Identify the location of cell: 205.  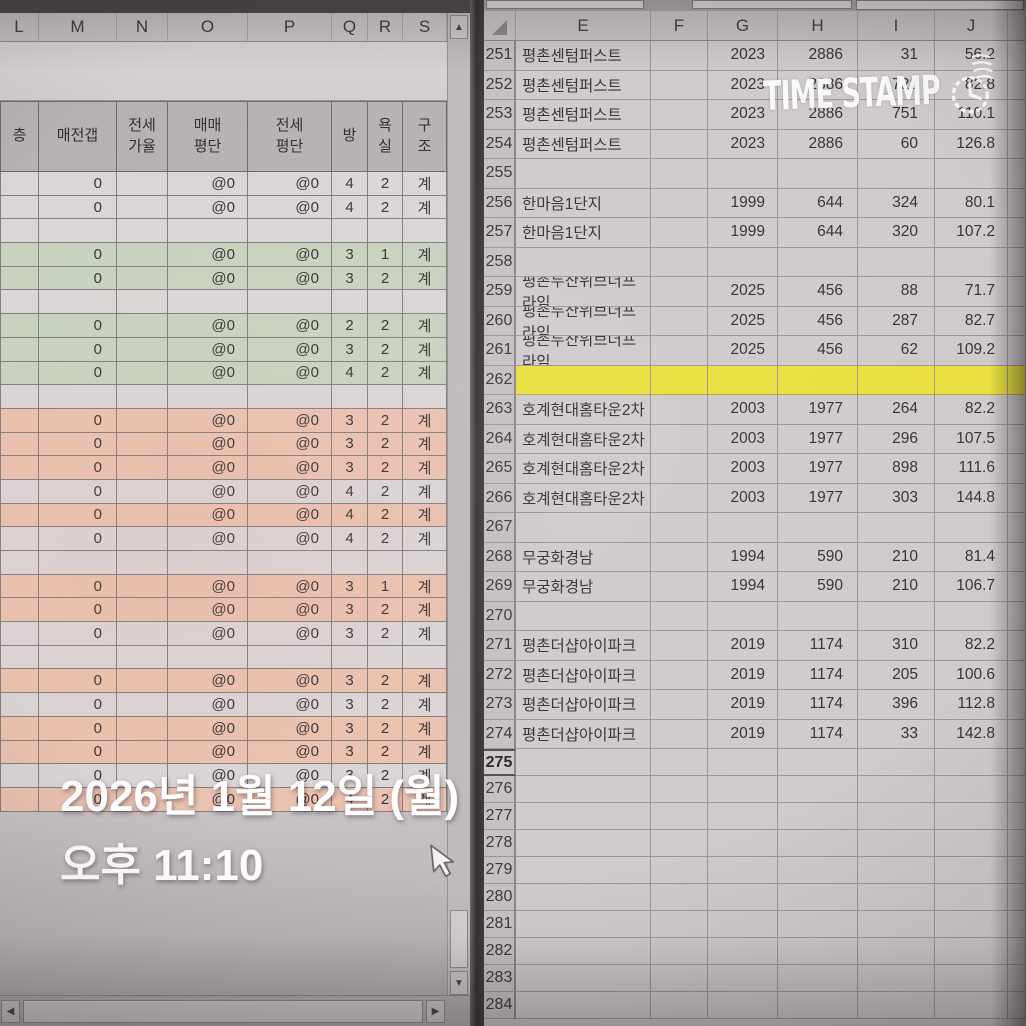
(896, 675).